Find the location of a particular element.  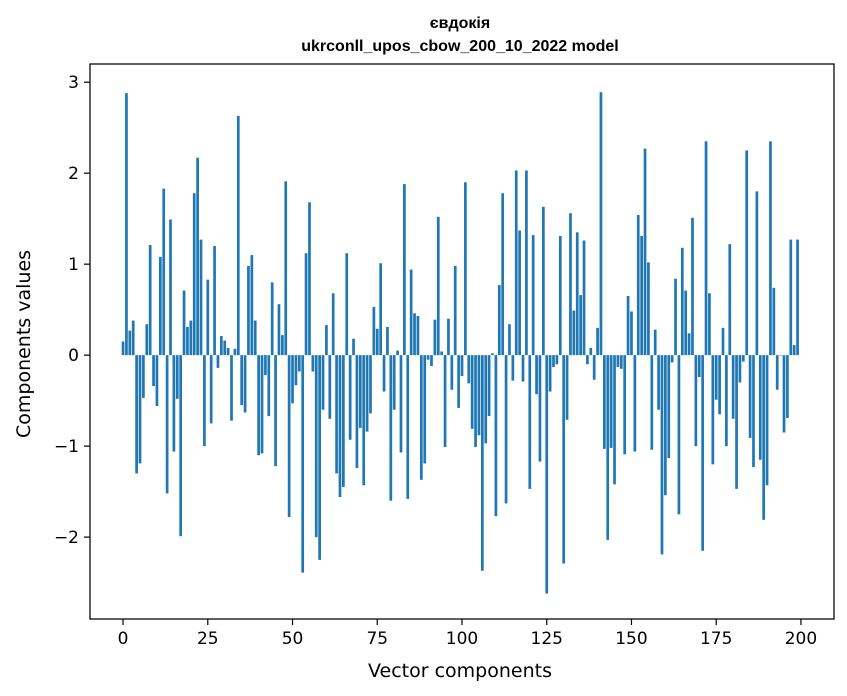

y-axis-label: Components values is located at coordinates (24, 344).